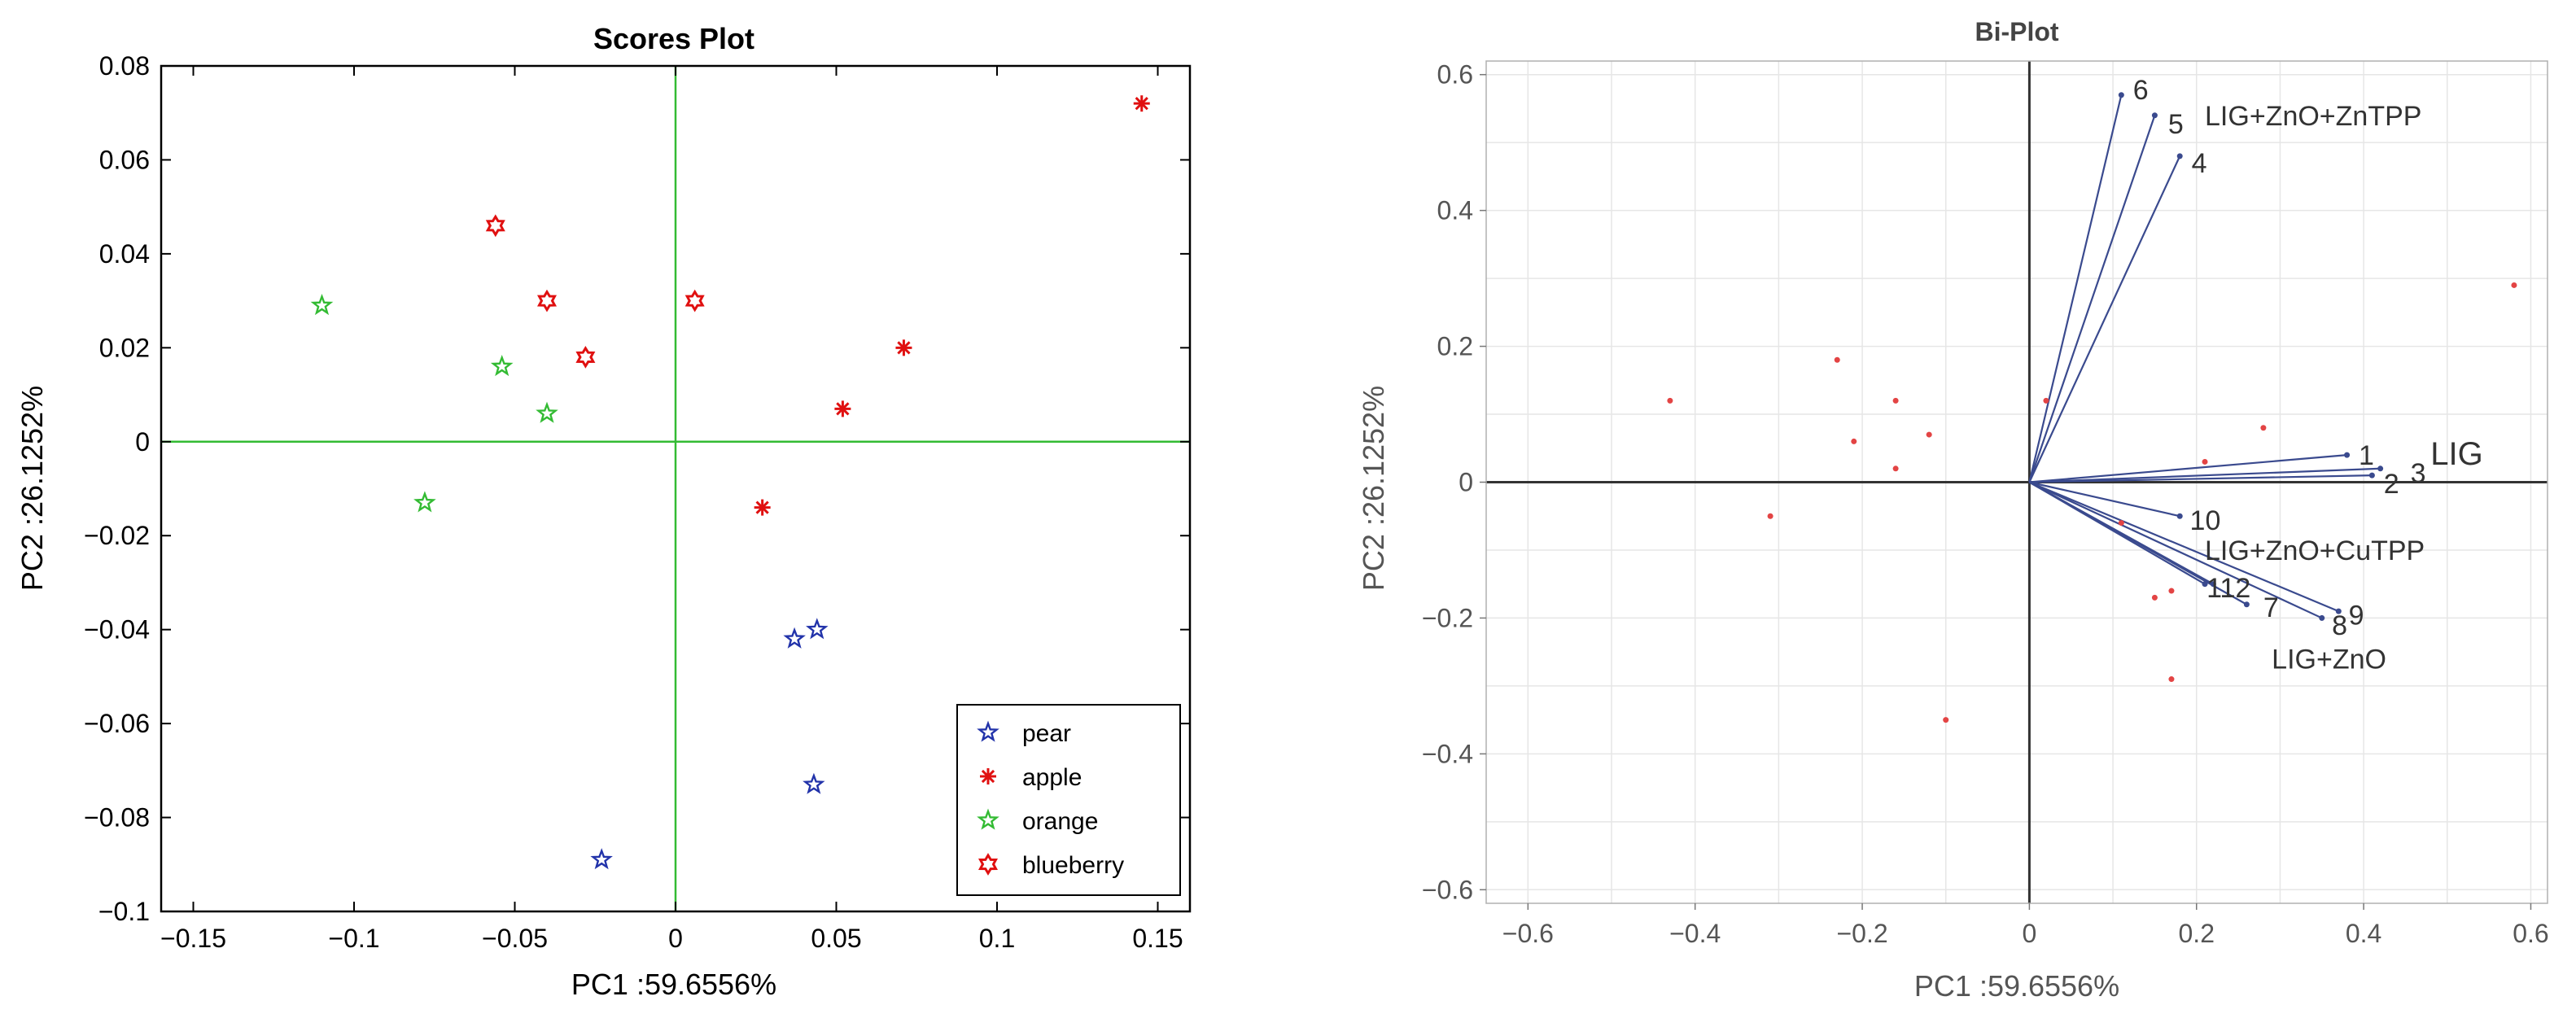  I want to click on legend-label-orange: orange, so click(1060, 821).